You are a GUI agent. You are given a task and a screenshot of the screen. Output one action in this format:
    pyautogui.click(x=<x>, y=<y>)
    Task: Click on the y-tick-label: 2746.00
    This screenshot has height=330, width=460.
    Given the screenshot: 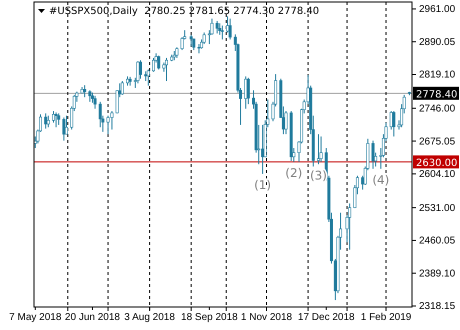 What is the action you would take?
    pyautogui.click(x=437, y=108)
    